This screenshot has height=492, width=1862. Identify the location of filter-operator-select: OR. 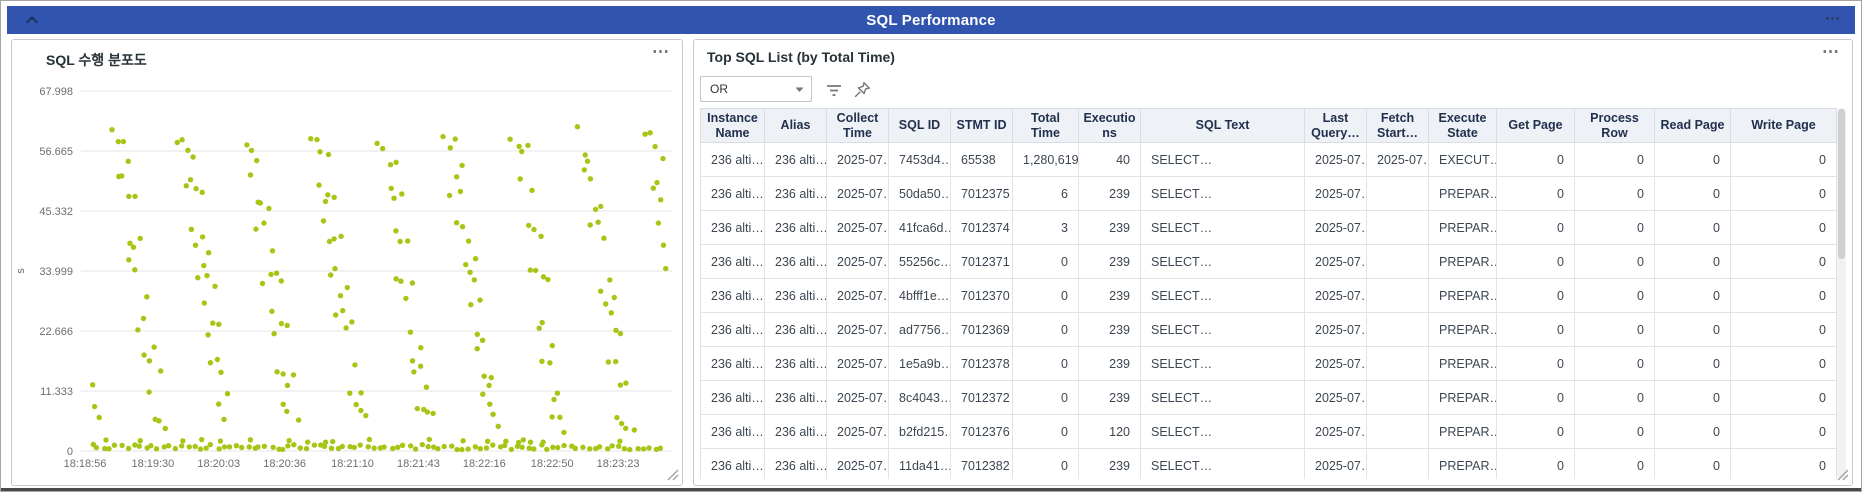
(756, 89).